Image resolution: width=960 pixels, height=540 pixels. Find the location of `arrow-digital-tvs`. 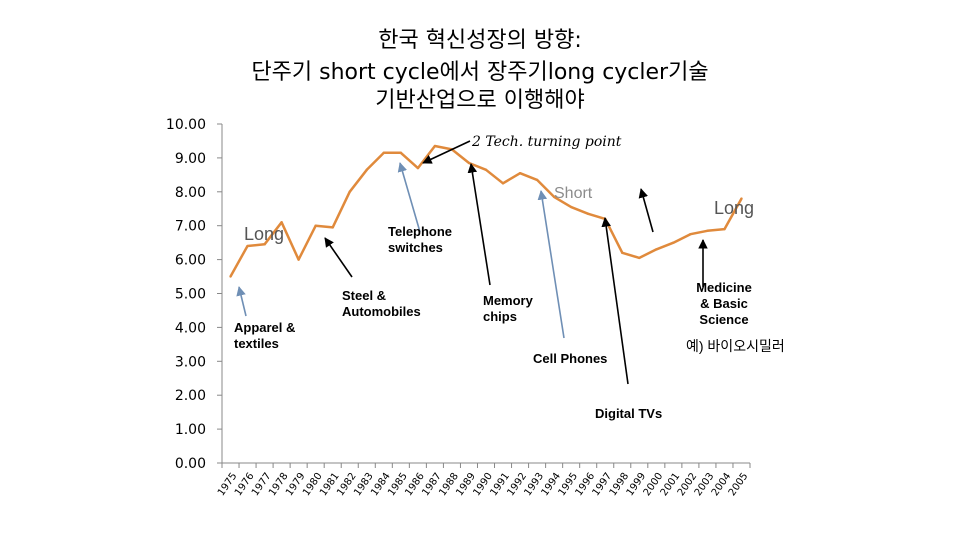

arrow-digital-tvs is located at coordinates (615, 301).